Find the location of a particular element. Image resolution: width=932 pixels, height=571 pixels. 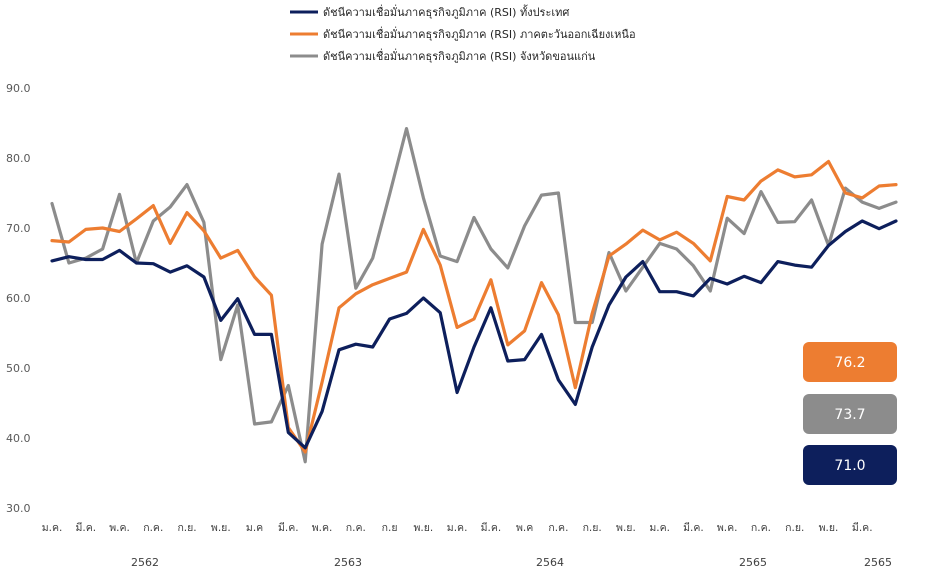

y-tick-label: 60.0 is located at coordinates (18, 298).